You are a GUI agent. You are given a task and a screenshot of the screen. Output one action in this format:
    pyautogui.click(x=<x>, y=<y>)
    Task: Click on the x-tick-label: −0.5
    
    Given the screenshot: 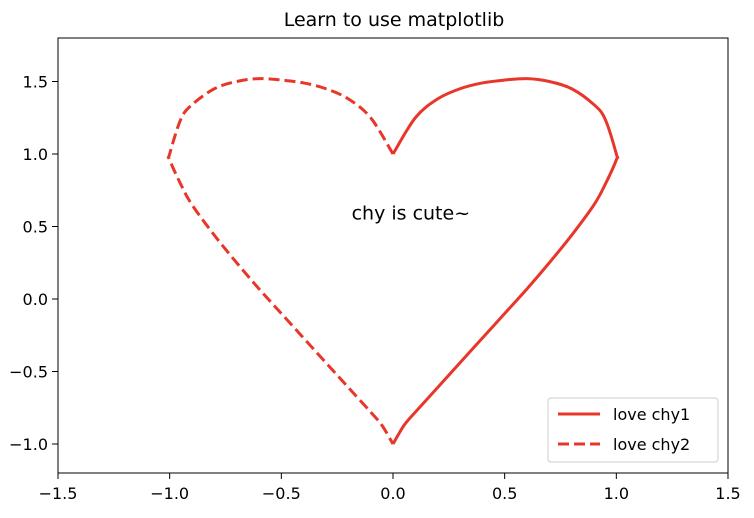 What is the action you would take?
    pyautogui.click(x=281, y=493)
    